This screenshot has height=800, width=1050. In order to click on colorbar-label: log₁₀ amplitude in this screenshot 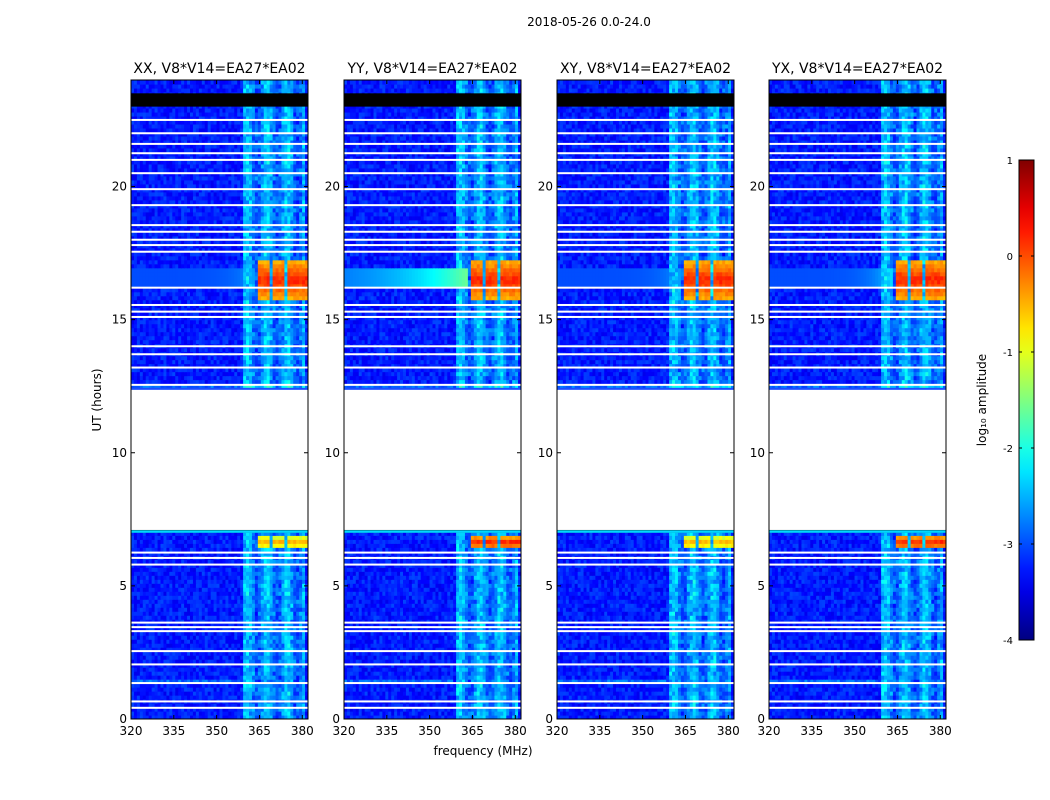, I will do `click(982, 400)`.